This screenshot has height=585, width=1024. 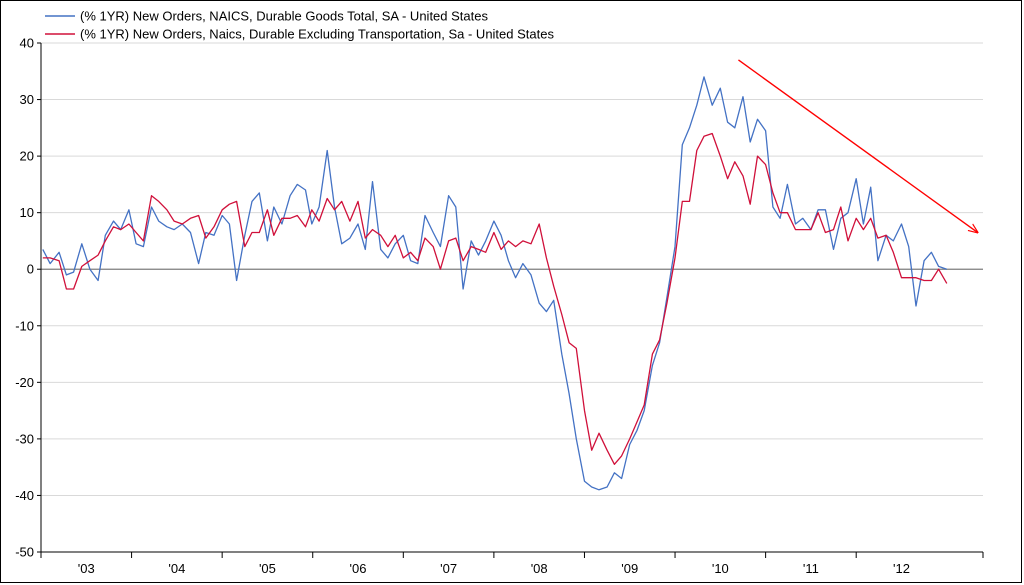 What do you see at coordinates (629, 568) in the screenshot?
I see `x-tick-label-09: '09` at bounding box center [629, 568].